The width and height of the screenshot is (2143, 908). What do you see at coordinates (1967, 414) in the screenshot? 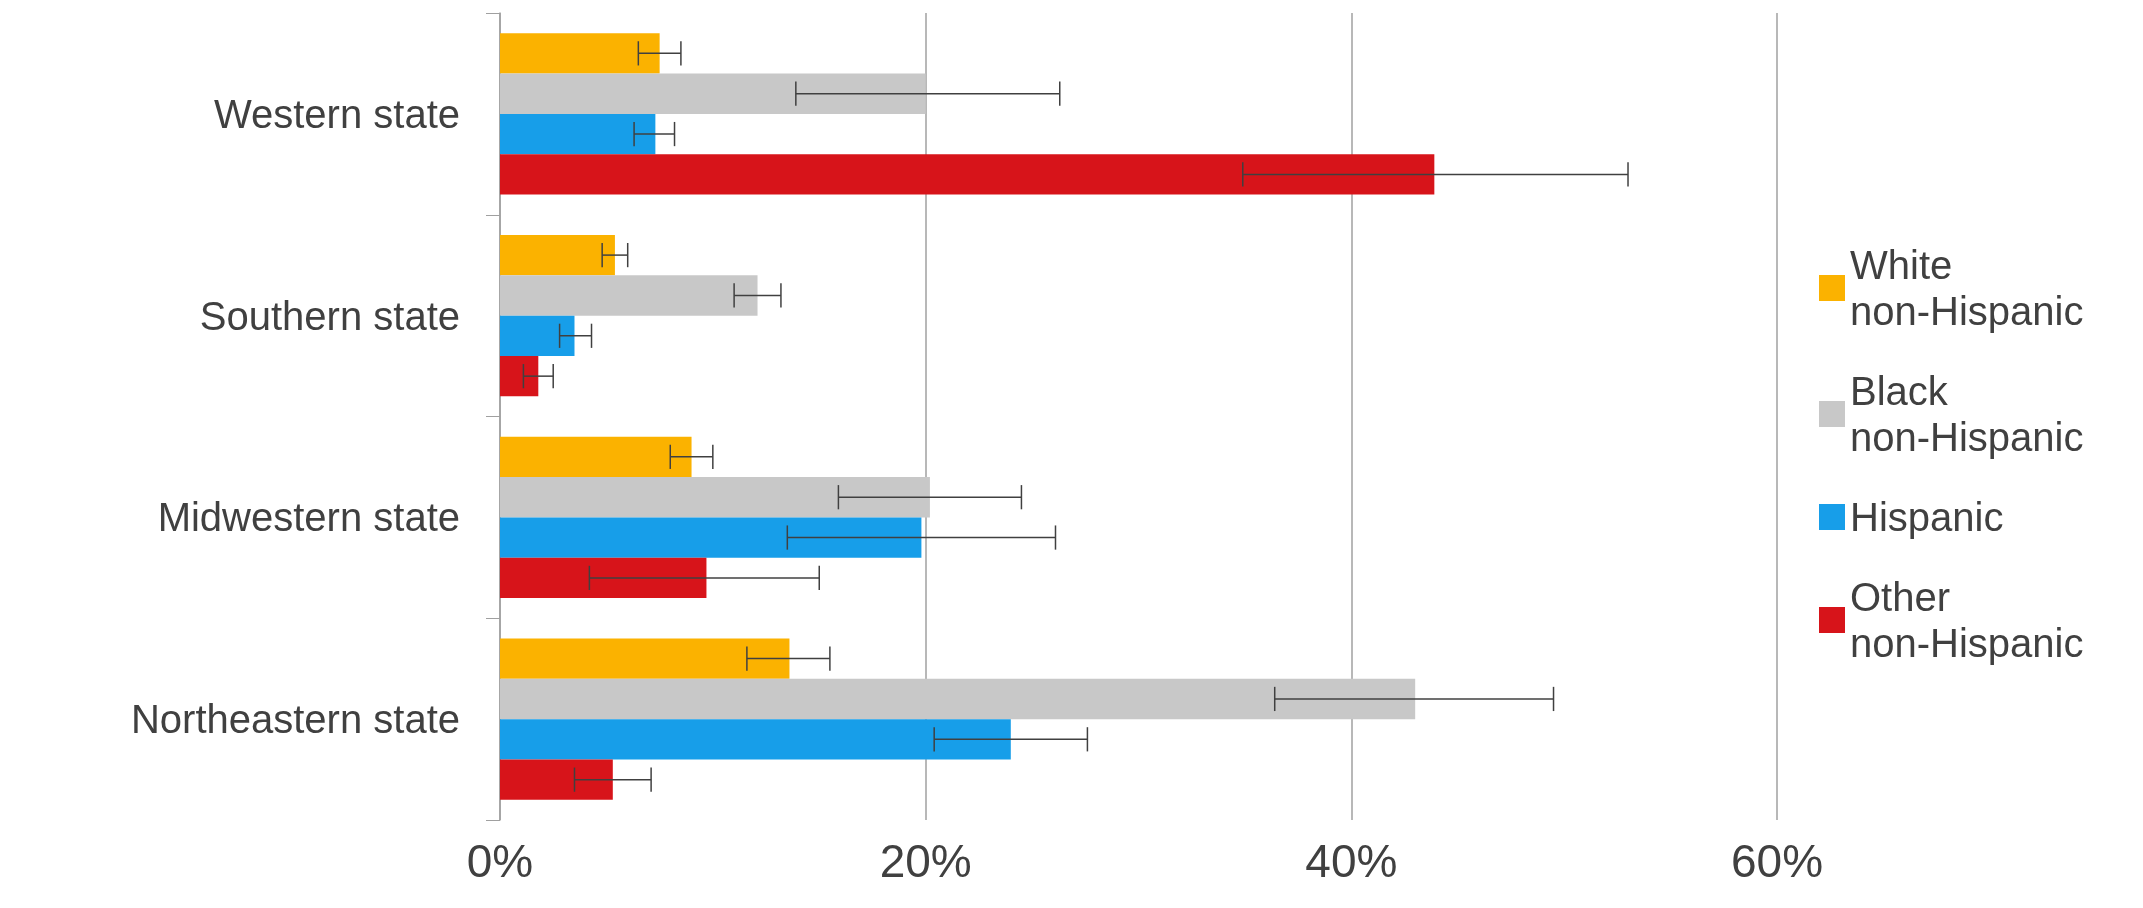
I see `legend-label: Black non-Hispanic` at bounding box center [1967, 414].